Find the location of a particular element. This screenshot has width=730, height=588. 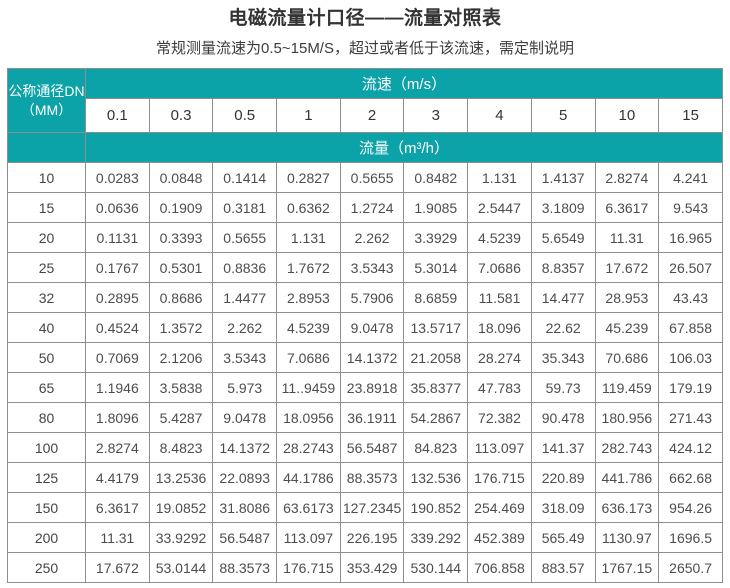

flow-value-cell: 53.0144 is located at coordinates (181, 567).